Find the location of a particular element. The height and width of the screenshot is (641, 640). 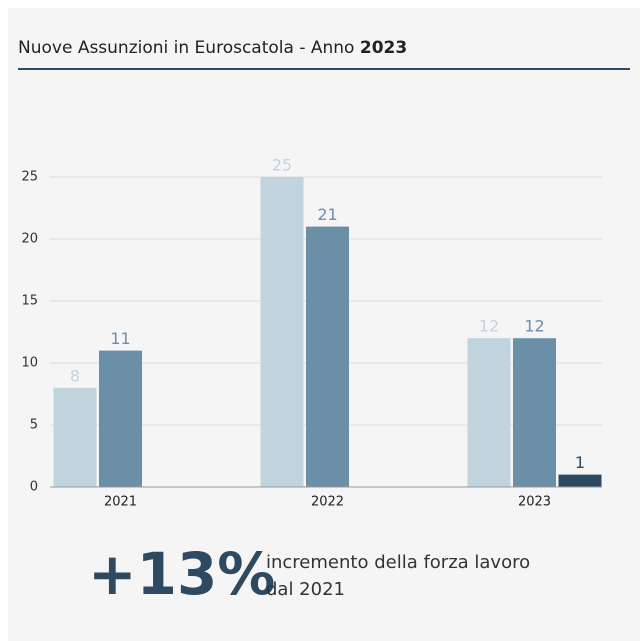

kpi-text: dal 2021 is located at coordinates (305, 589).